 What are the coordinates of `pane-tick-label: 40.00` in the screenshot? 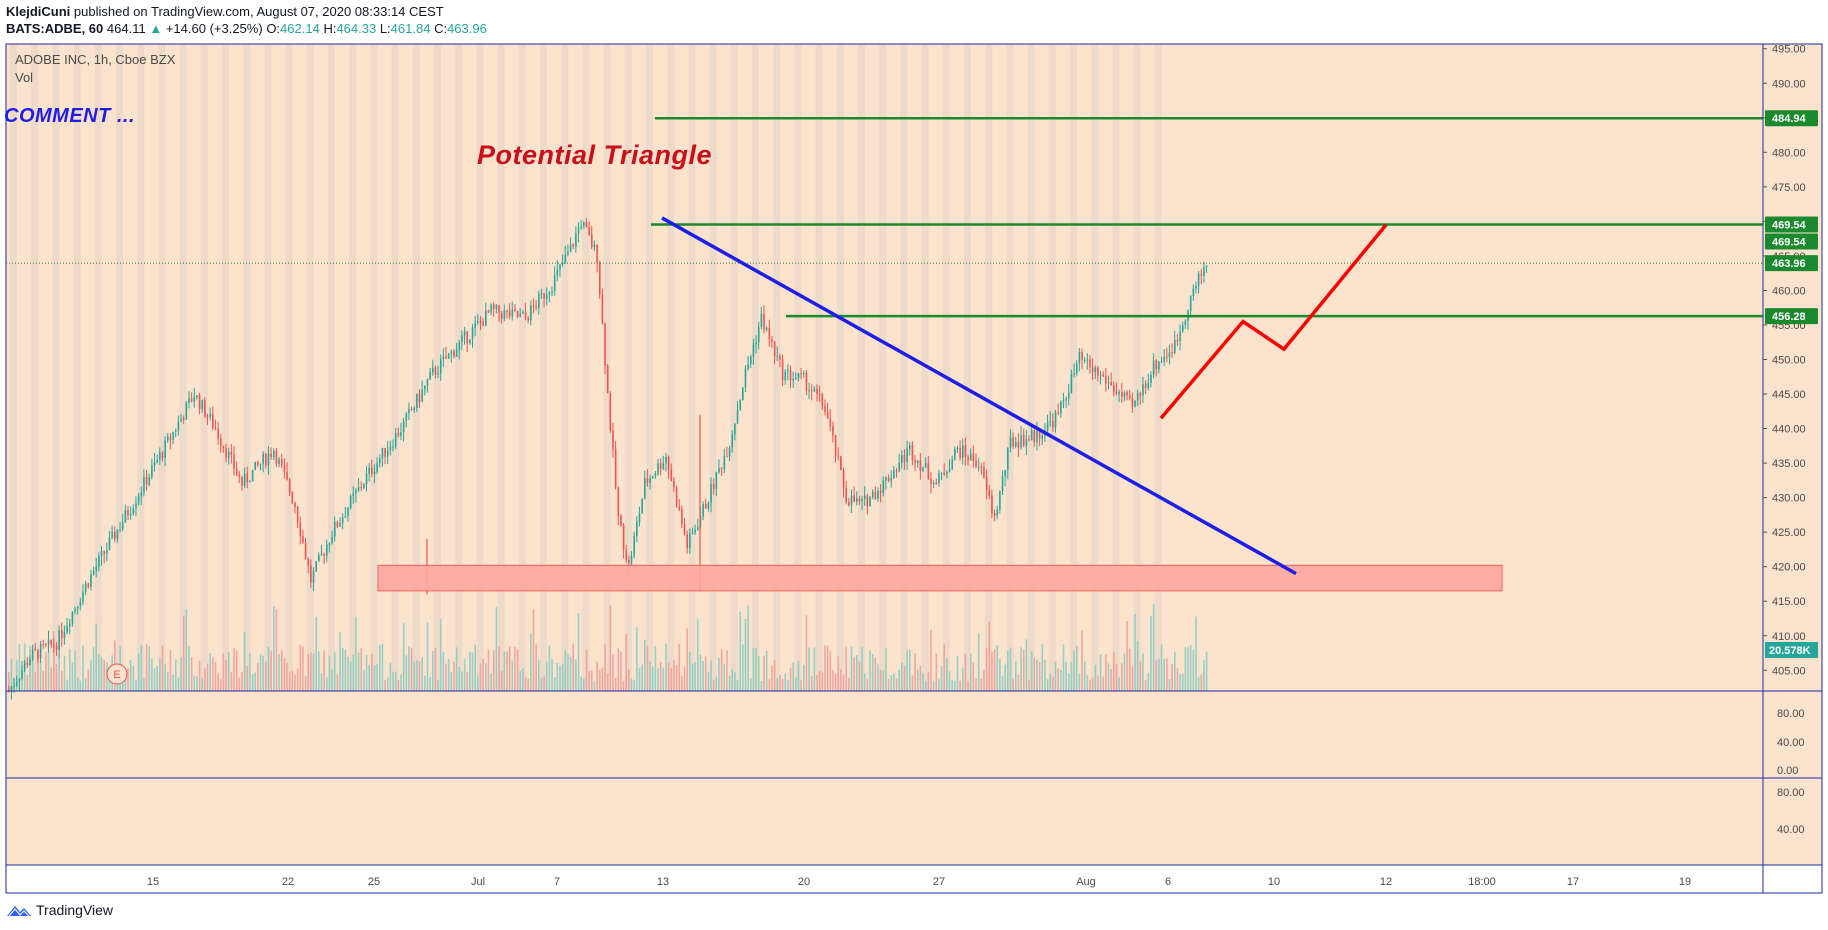 It's located at (1791, 743).